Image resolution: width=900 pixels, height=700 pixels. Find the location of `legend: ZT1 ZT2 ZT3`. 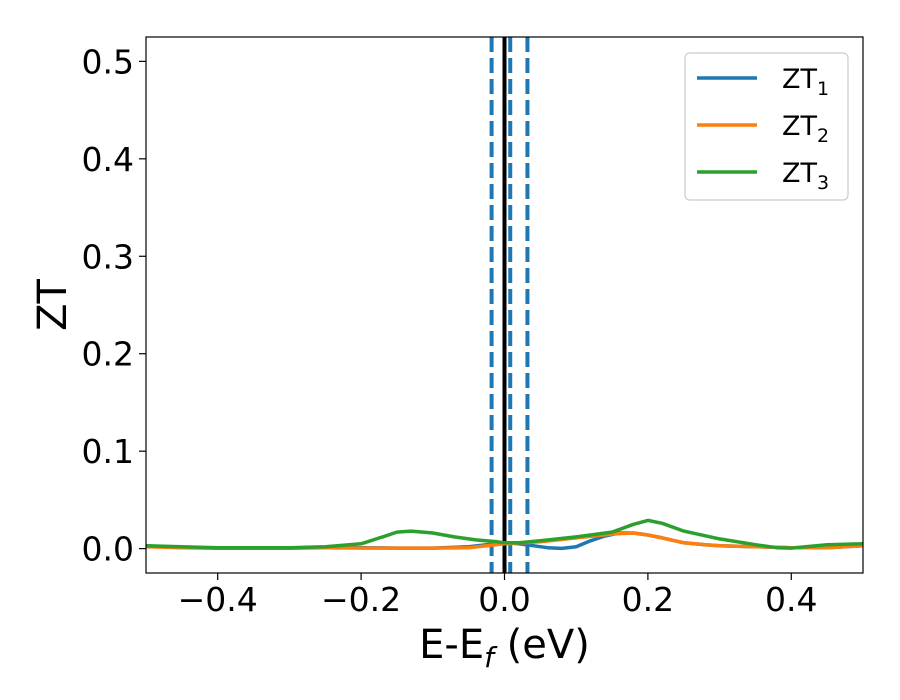

legend: ZT1 ZT2 ZT3 is located at coordinates (766, 126).